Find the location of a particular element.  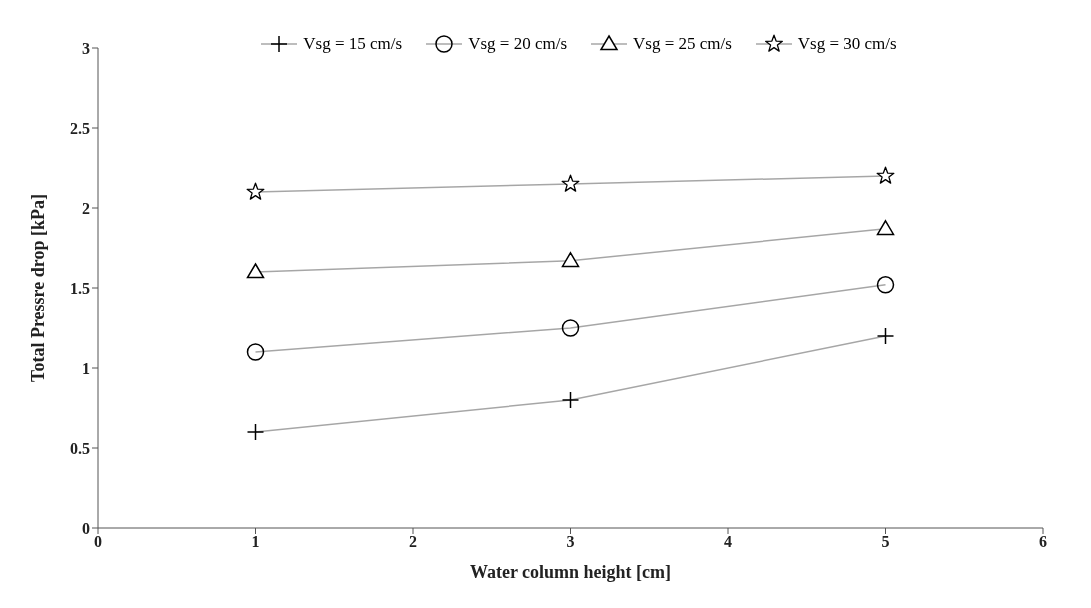

x-tick-label: 0 is located at coordinates (98, 542).